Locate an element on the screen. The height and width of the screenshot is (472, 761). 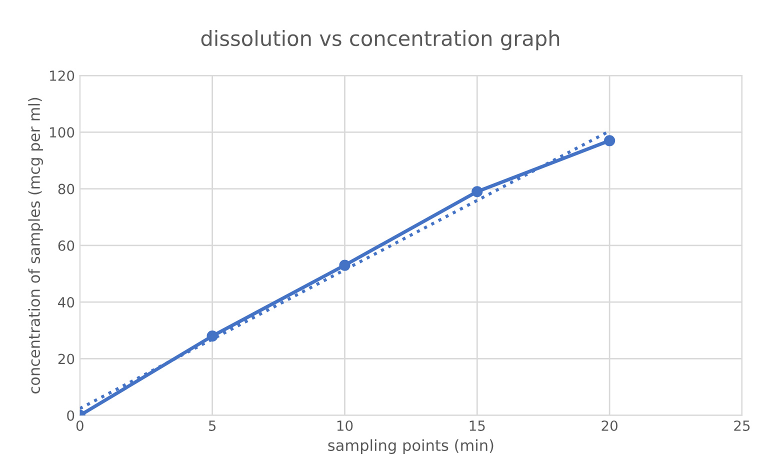
y-tick-label: 40 is located at coordinates (66, 302).